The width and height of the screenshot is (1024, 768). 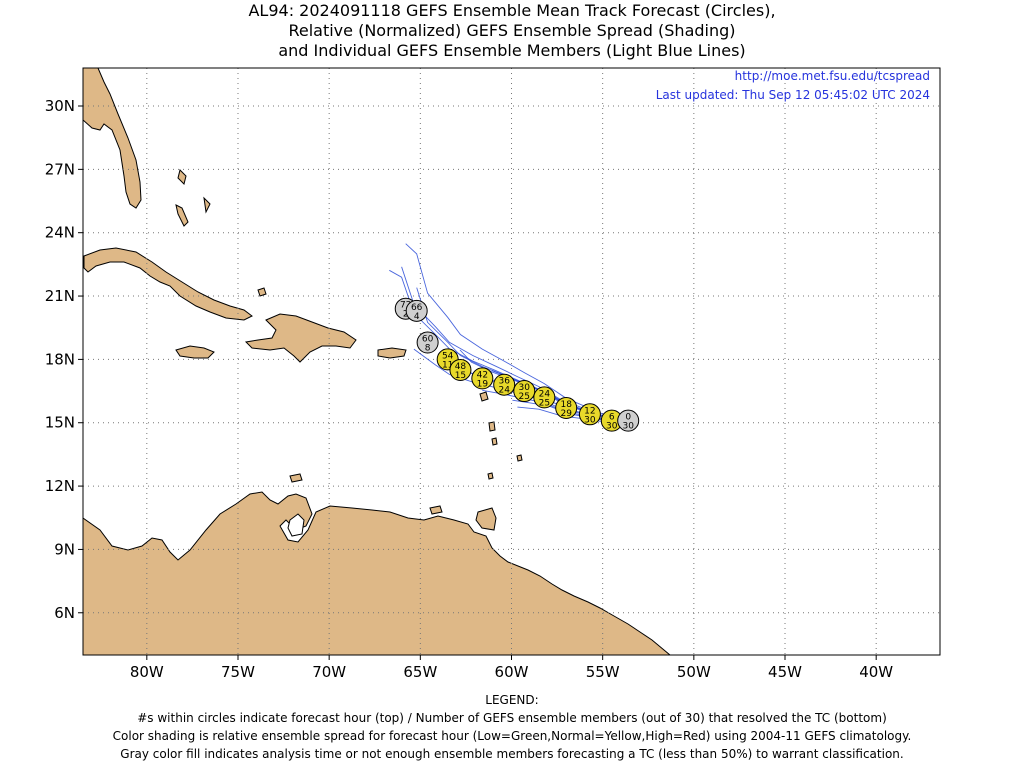 What do you see at coordinates (486, 519) in the screenshot?
I see `land-trinidad` at bounding box center [486, 519].